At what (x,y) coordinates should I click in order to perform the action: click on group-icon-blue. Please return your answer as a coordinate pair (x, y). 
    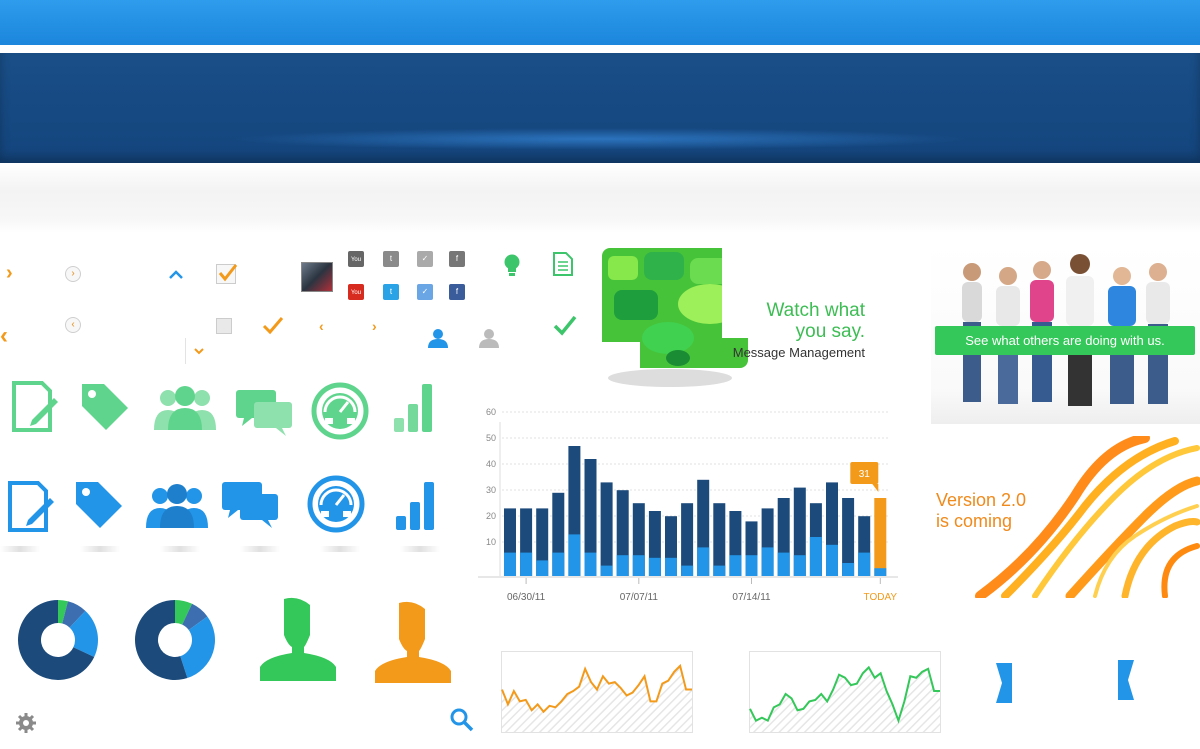
    Looking at the image, I should click on (177, 506).